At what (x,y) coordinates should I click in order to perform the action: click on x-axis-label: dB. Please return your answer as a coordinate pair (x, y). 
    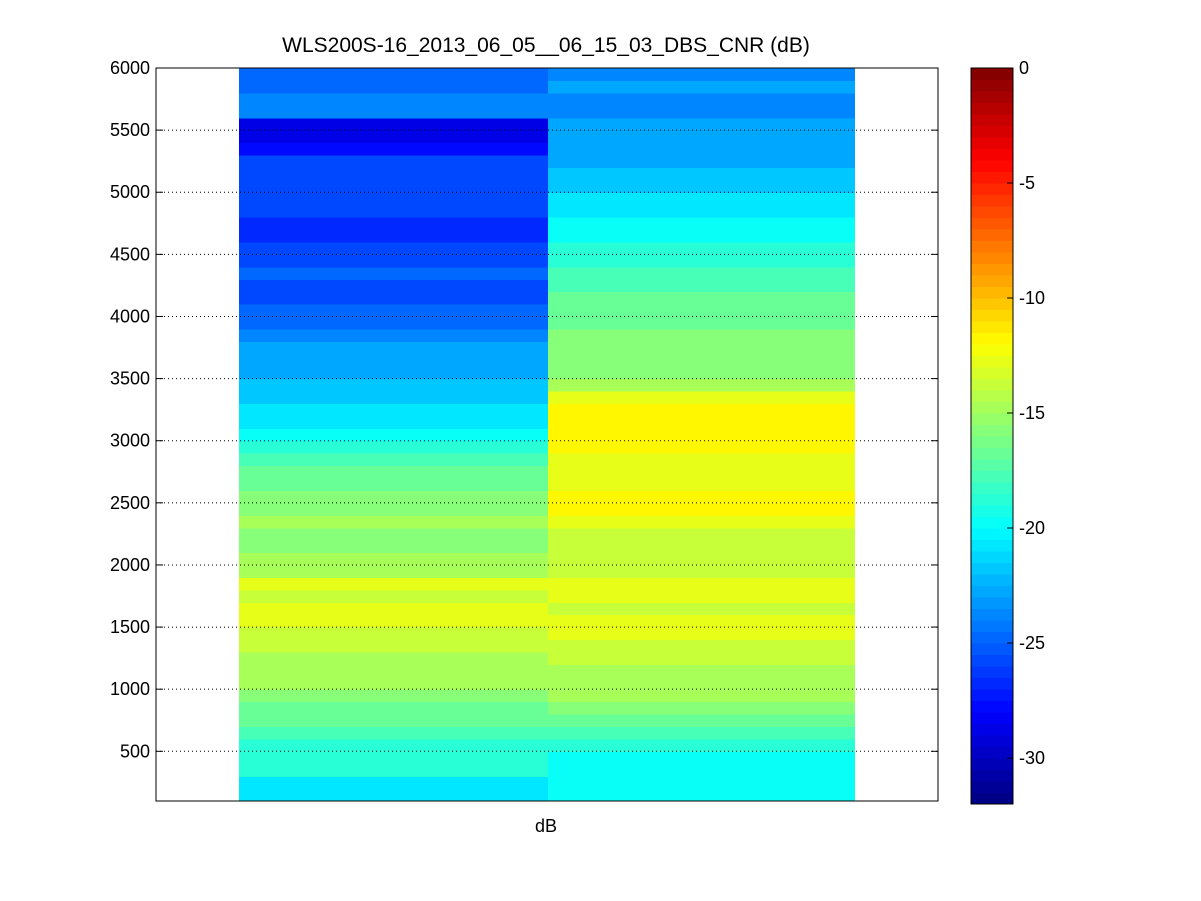
    Looking at the image, I should click on (546, 826).